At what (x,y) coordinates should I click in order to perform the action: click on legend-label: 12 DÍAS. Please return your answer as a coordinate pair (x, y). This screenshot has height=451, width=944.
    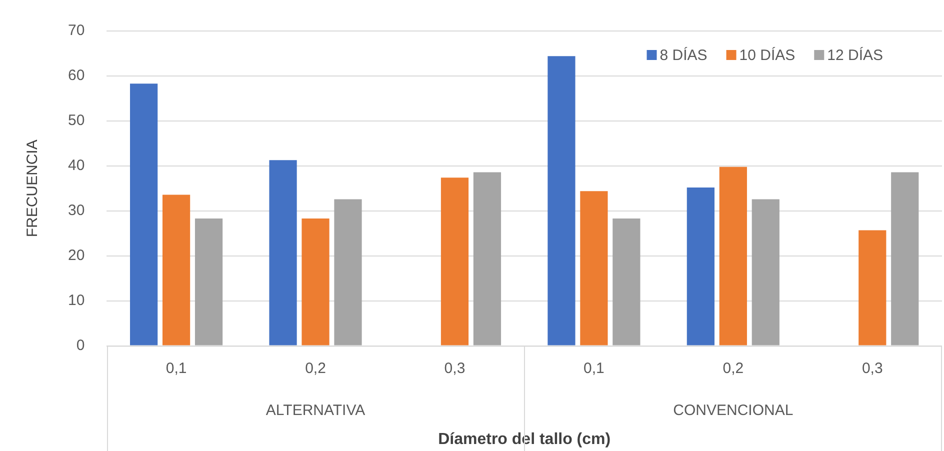
    Looking at the image, I should click on (855, 55).